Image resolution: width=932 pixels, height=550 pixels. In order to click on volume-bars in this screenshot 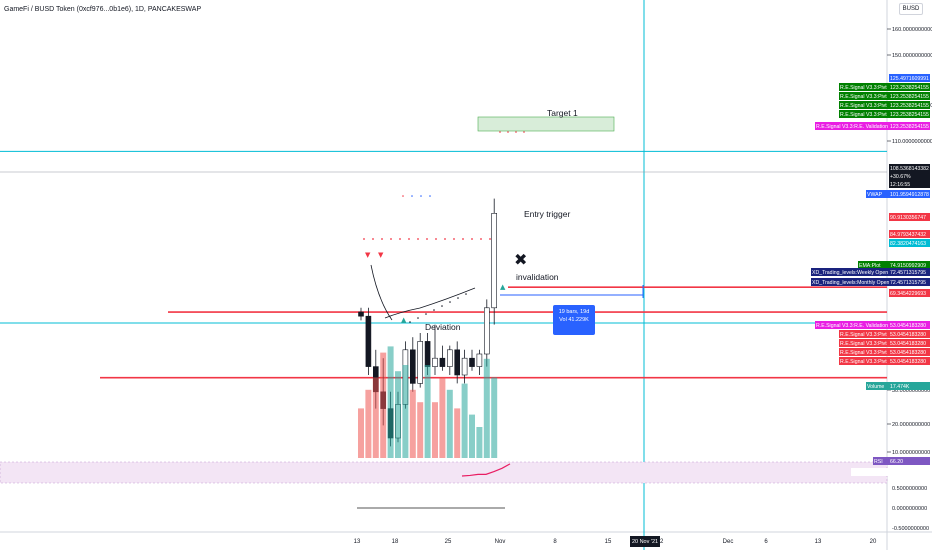, I will do `click(428, 402)`.